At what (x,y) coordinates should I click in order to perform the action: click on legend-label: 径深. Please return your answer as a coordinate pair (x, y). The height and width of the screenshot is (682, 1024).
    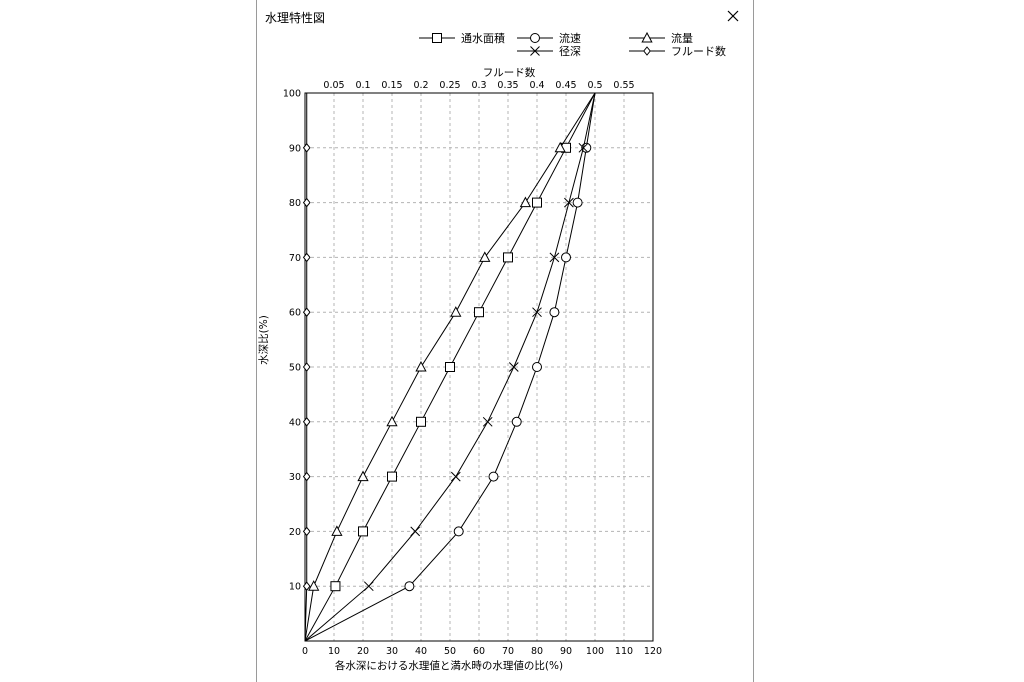
    Looking at the image, I should click on (570, 51).